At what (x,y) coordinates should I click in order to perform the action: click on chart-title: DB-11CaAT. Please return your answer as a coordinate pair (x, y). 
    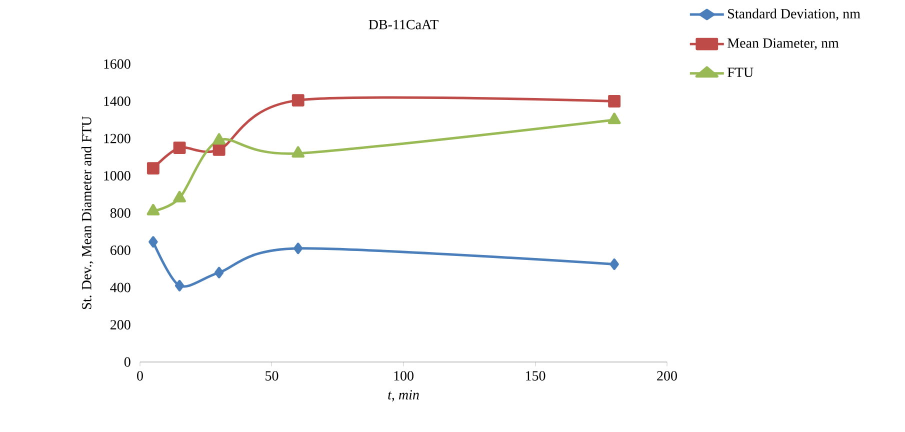
    Looking at the image, I should click on (403, 25).